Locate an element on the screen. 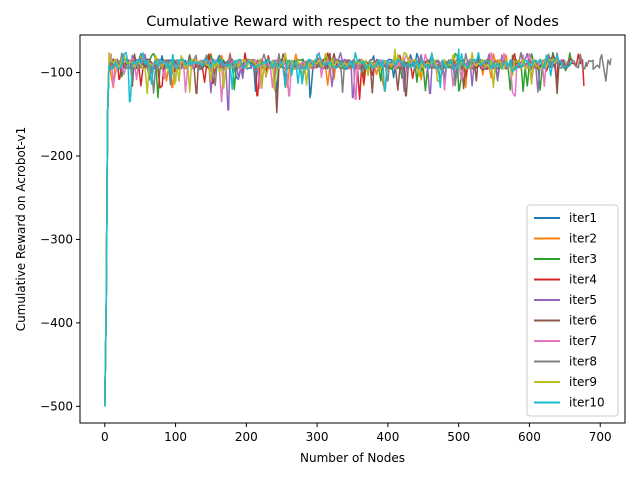 Image resolution: width=640 pixels, height=480 pixels. x-tick-label: 600 is located at coordinates (529, 437).